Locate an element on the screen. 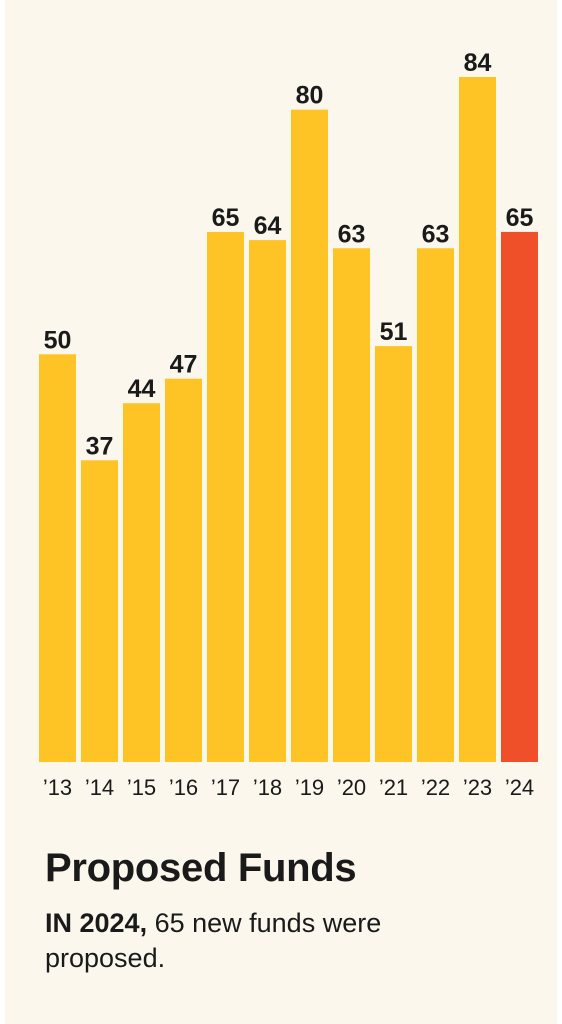 The image size is (562, 1024). x-tick-label-0: ’13 is located at coordinates (57, 787).